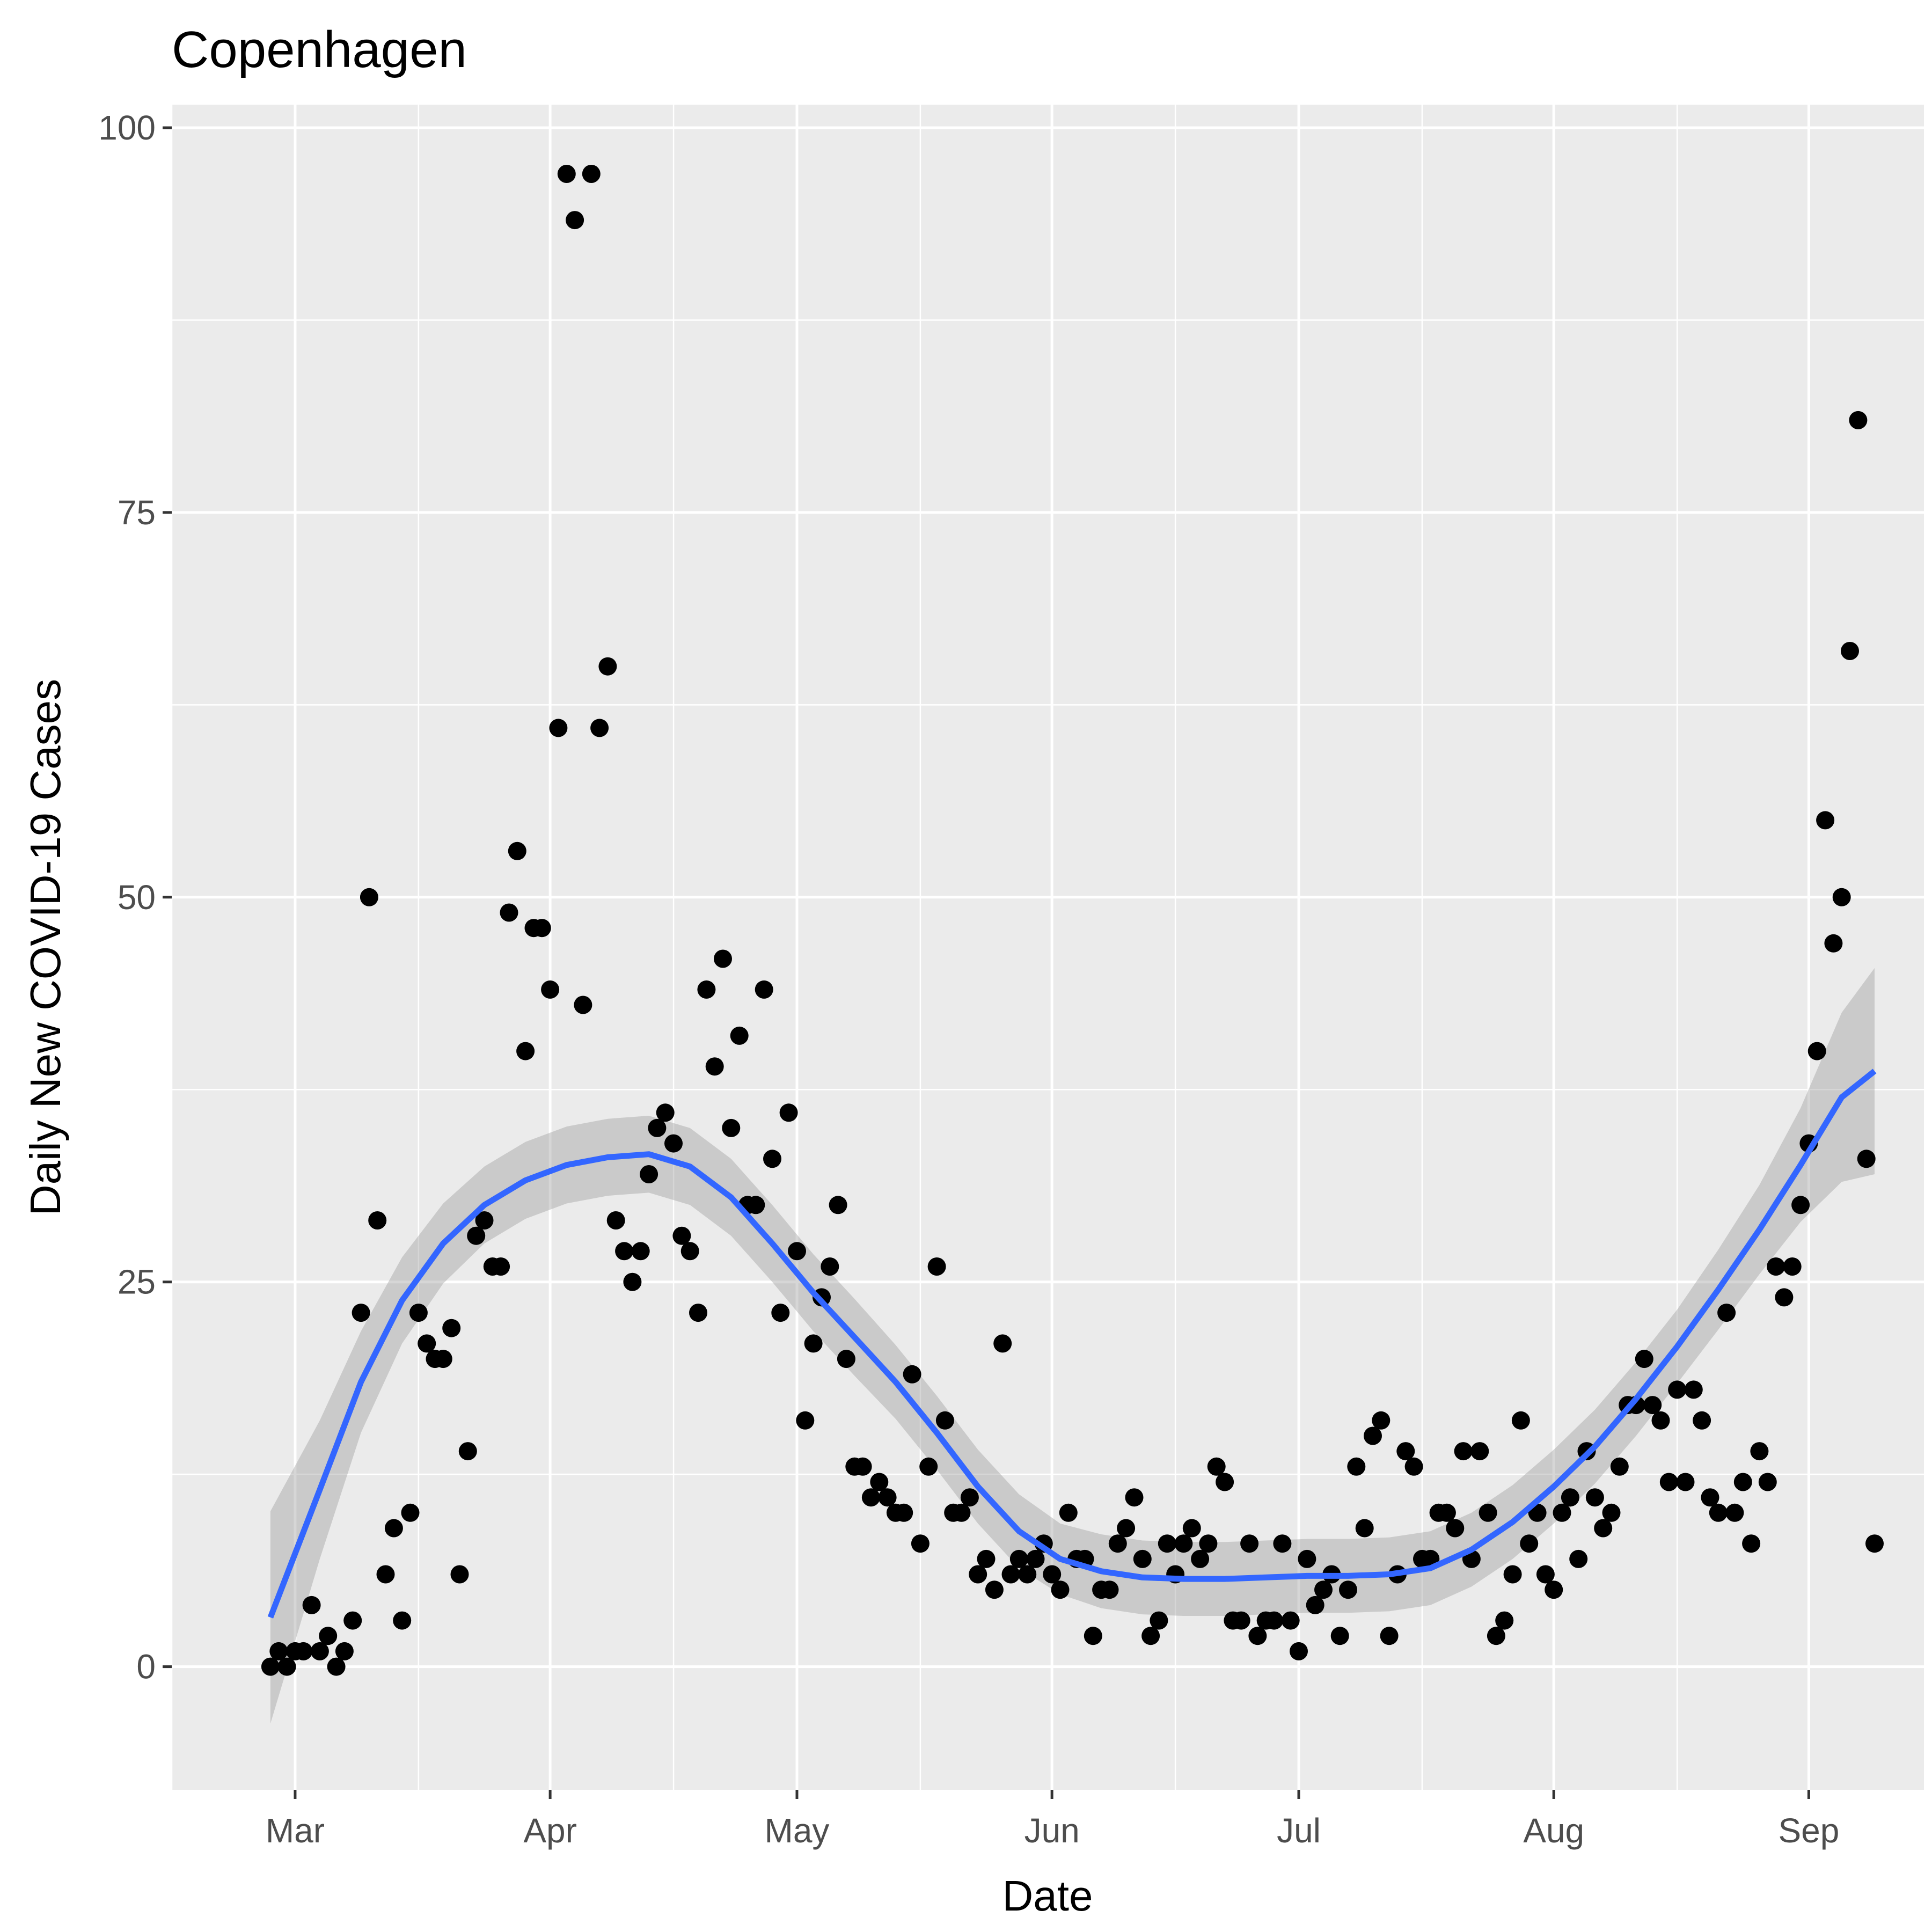 This screenshot has height=1932, width=1932. Describe the element at coordinates (1299, 1830) in the screenshot. I see `x-tick-label: Jul` at that location.